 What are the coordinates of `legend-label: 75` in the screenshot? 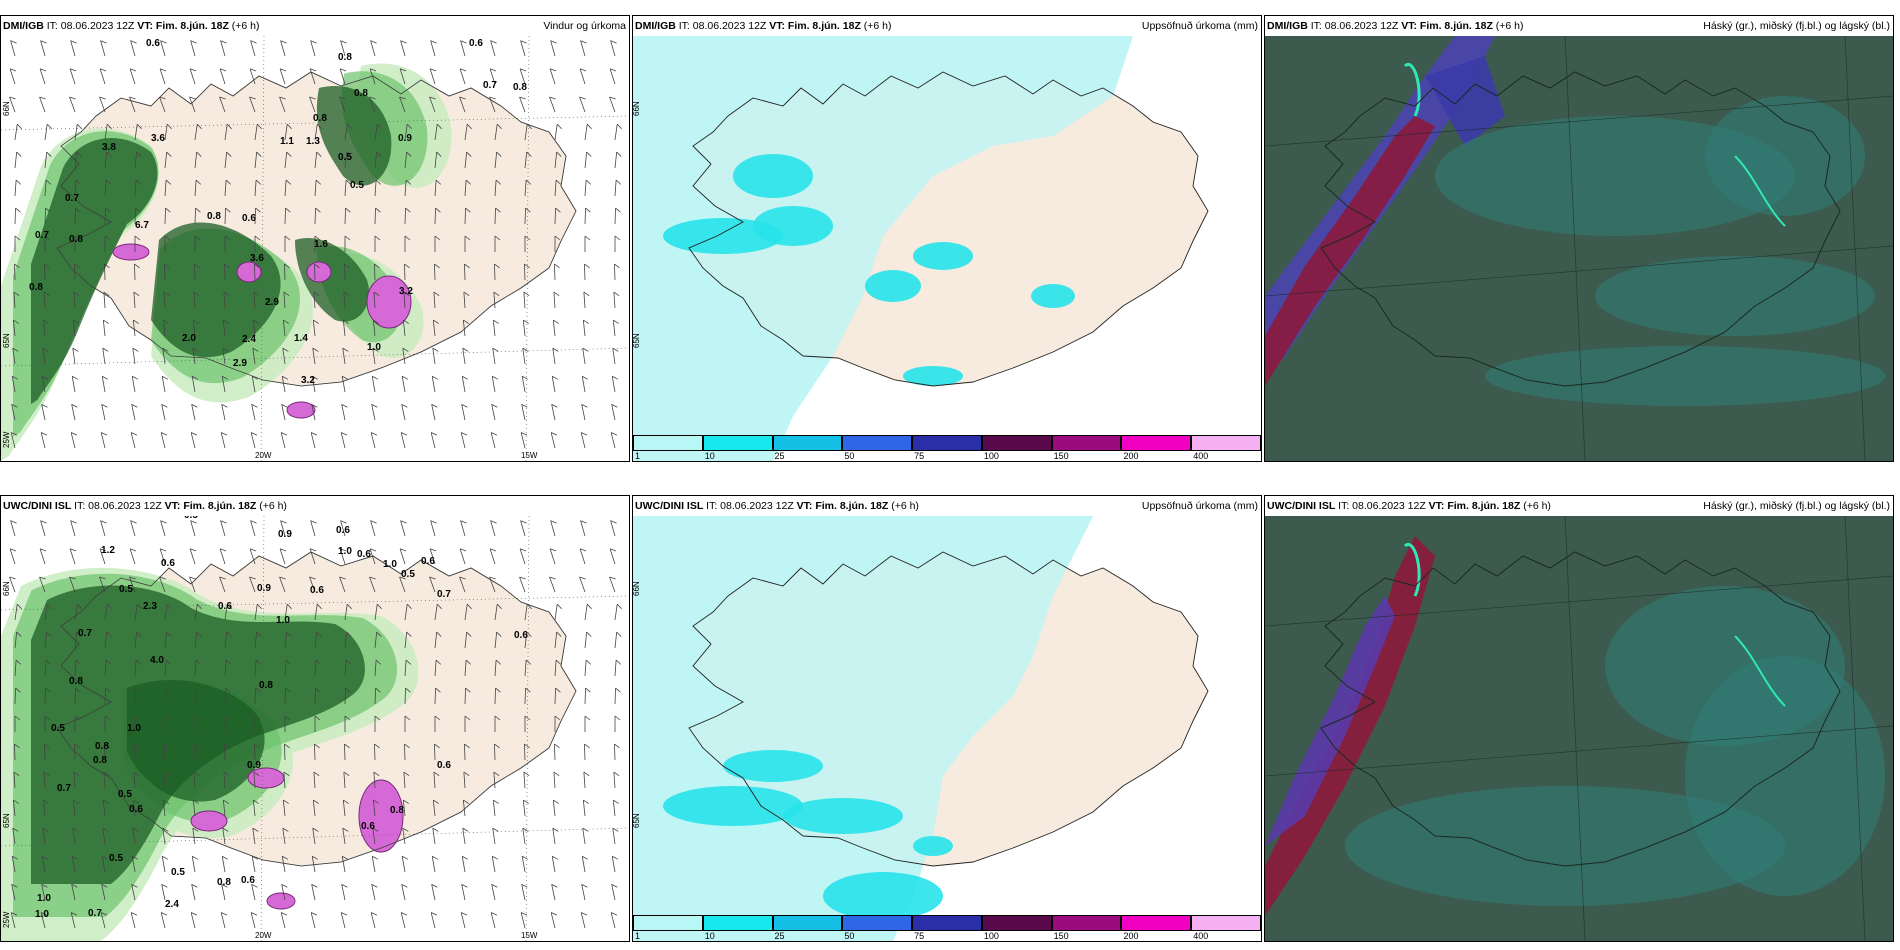 It's located at (919, 456).